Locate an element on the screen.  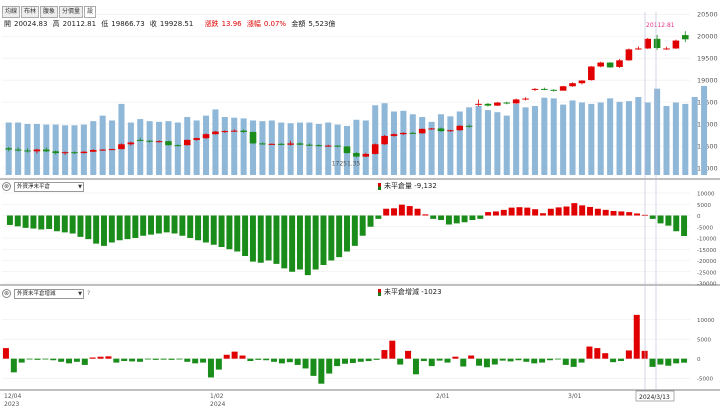
y-tick-label: 19500 is located at coordinates (707, 59).